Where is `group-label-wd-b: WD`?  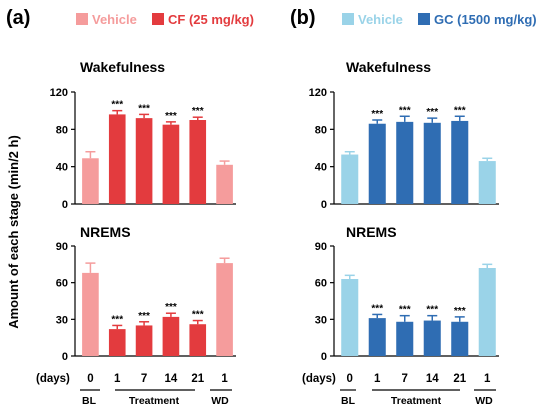
group-label-wd-b: WD is located at coordinates (484, 401).